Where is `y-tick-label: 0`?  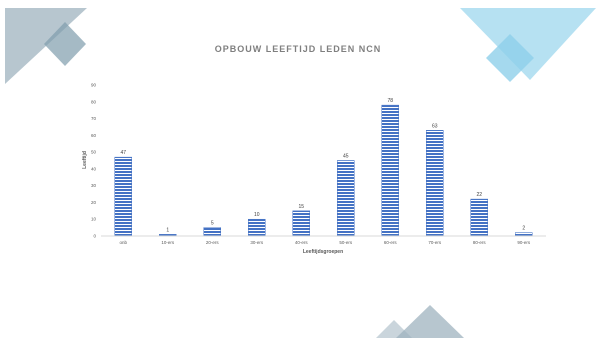 y-tick-label: 0 is located at coordinates (94, 236).